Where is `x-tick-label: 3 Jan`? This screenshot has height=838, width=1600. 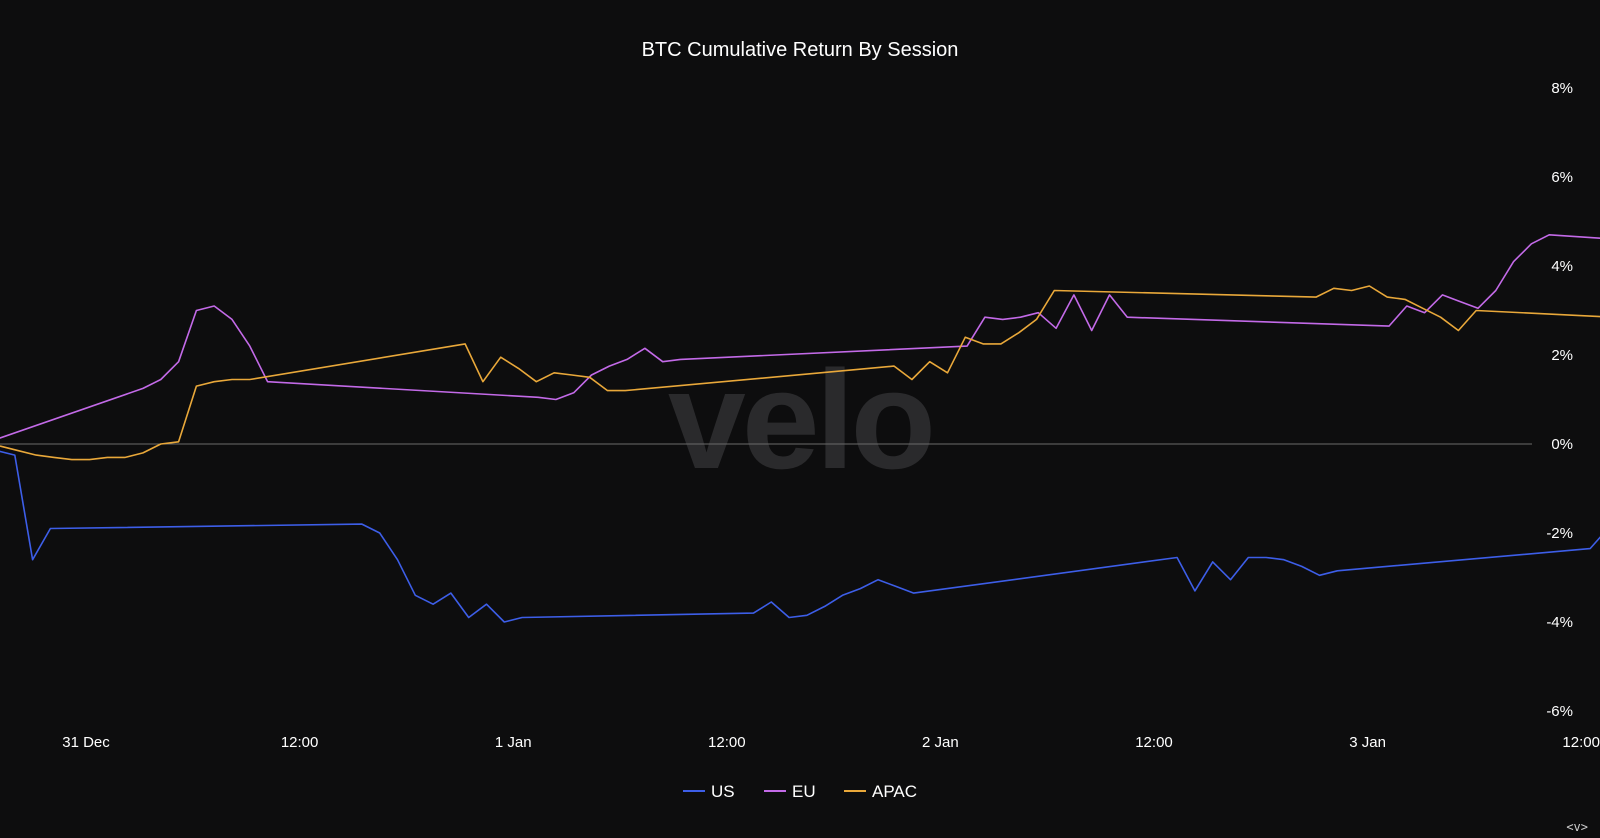 x-tick-label: 3 Jan is located at coordinates (1367, 742).